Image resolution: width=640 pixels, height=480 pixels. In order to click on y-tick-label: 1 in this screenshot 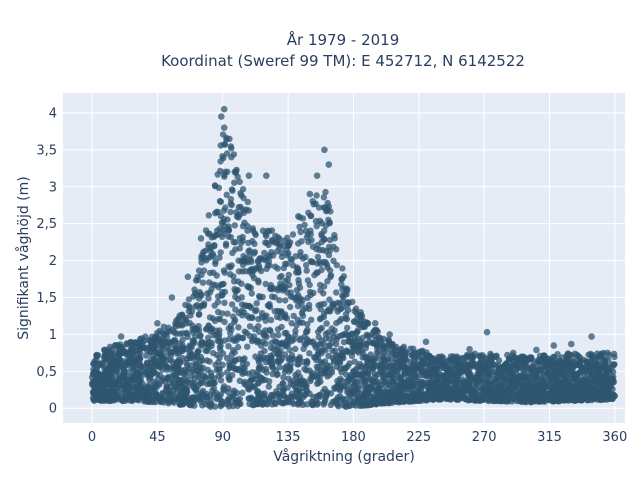, I will do `click(53, 335)`.